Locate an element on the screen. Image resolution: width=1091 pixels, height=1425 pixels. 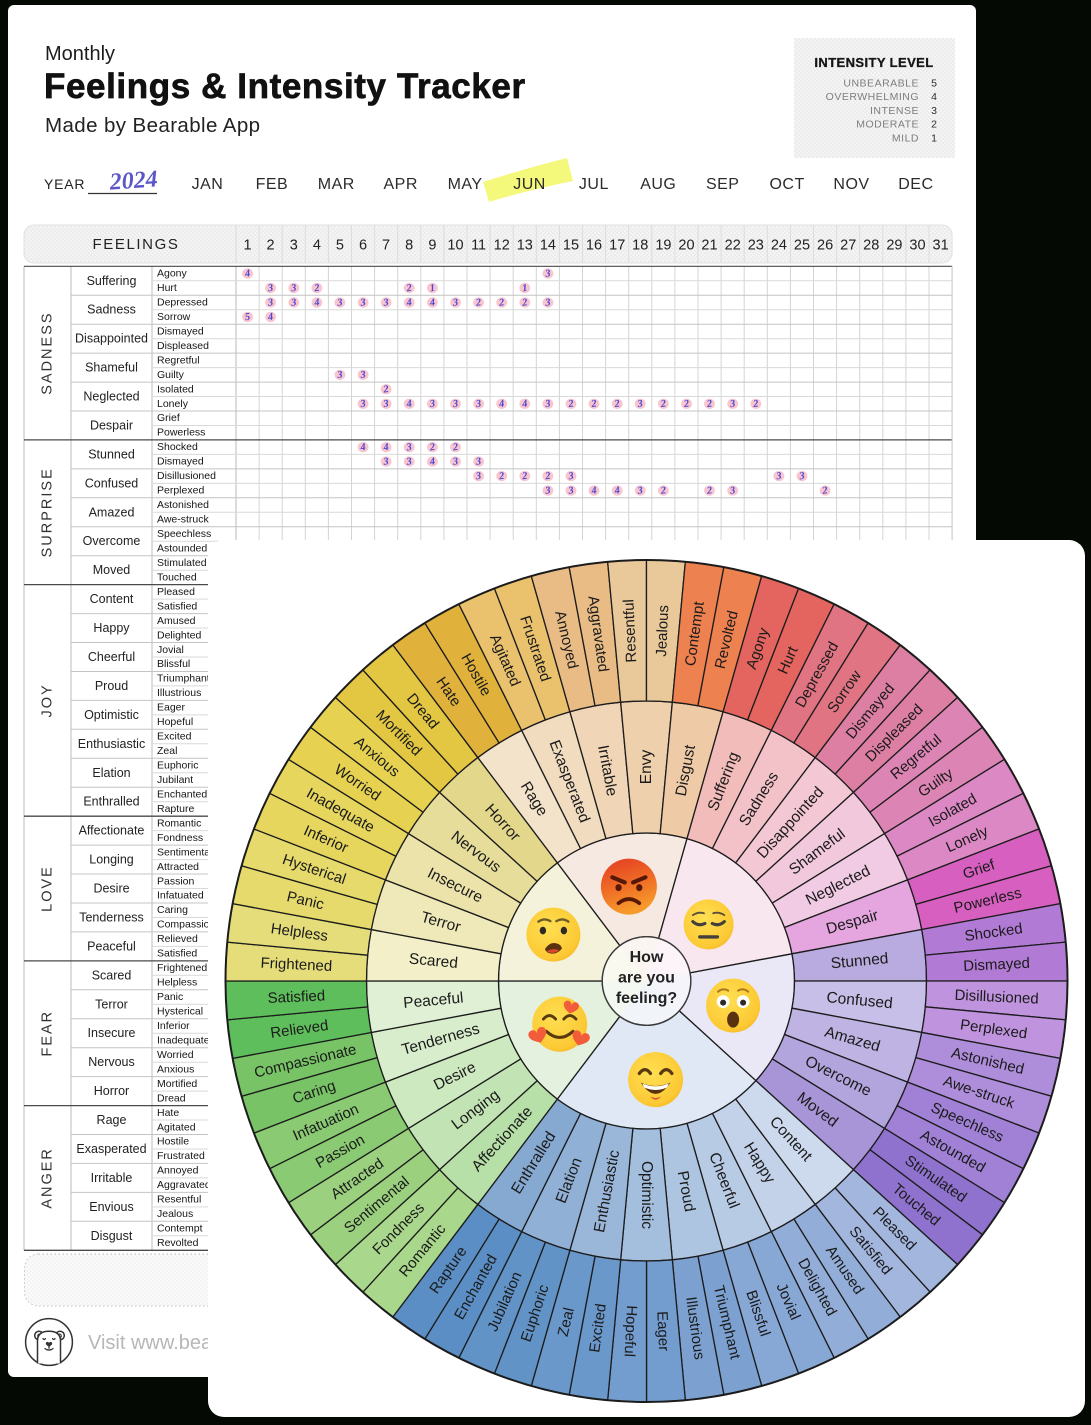
svg-text: Pleased is located at coordinates (176, 592).